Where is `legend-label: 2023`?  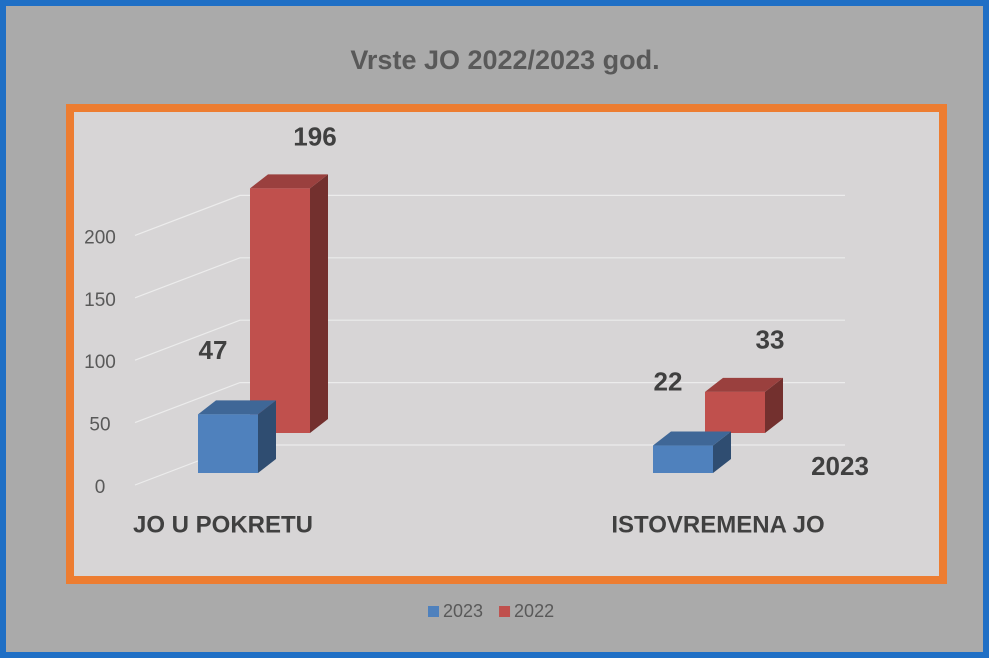 legend-label: 2023 is located at coordinates (463, 611).